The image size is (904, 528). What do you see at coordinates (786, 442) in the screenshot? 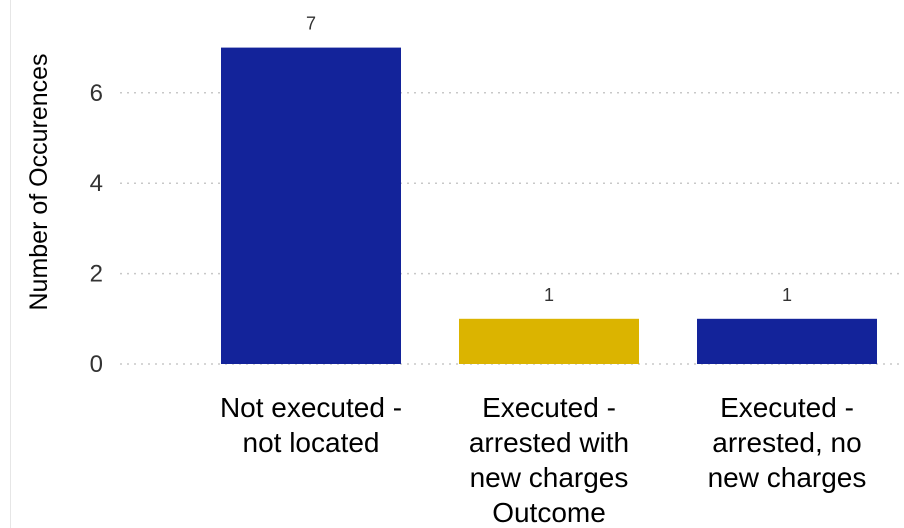
I see `x-tick-label: arrested, no` at bounding box center [786, 442].